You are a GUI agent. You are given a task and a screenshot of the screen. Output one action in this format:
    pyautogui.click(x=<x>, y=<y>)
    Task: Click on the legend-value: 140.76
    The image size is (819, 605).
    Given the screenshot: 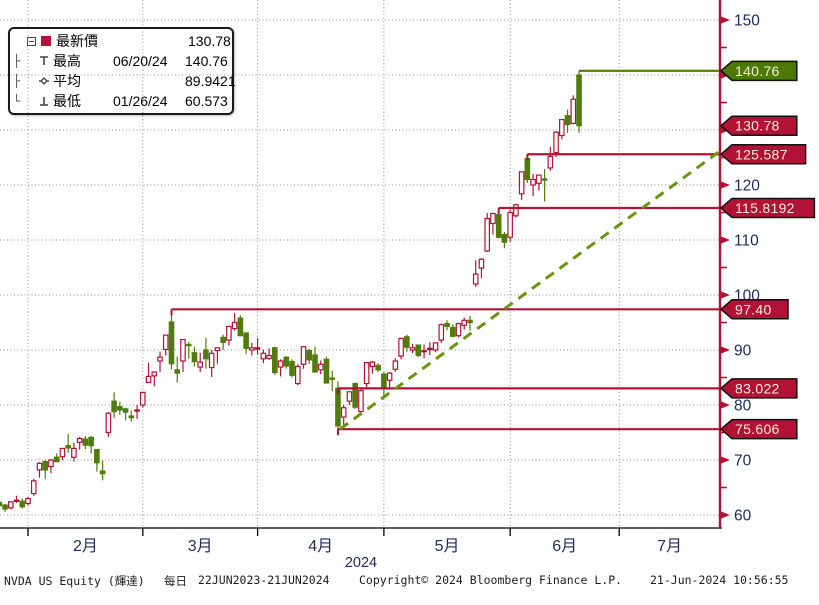 What is the action you would take?
    pyautogui.click(x=206, y=61)
    